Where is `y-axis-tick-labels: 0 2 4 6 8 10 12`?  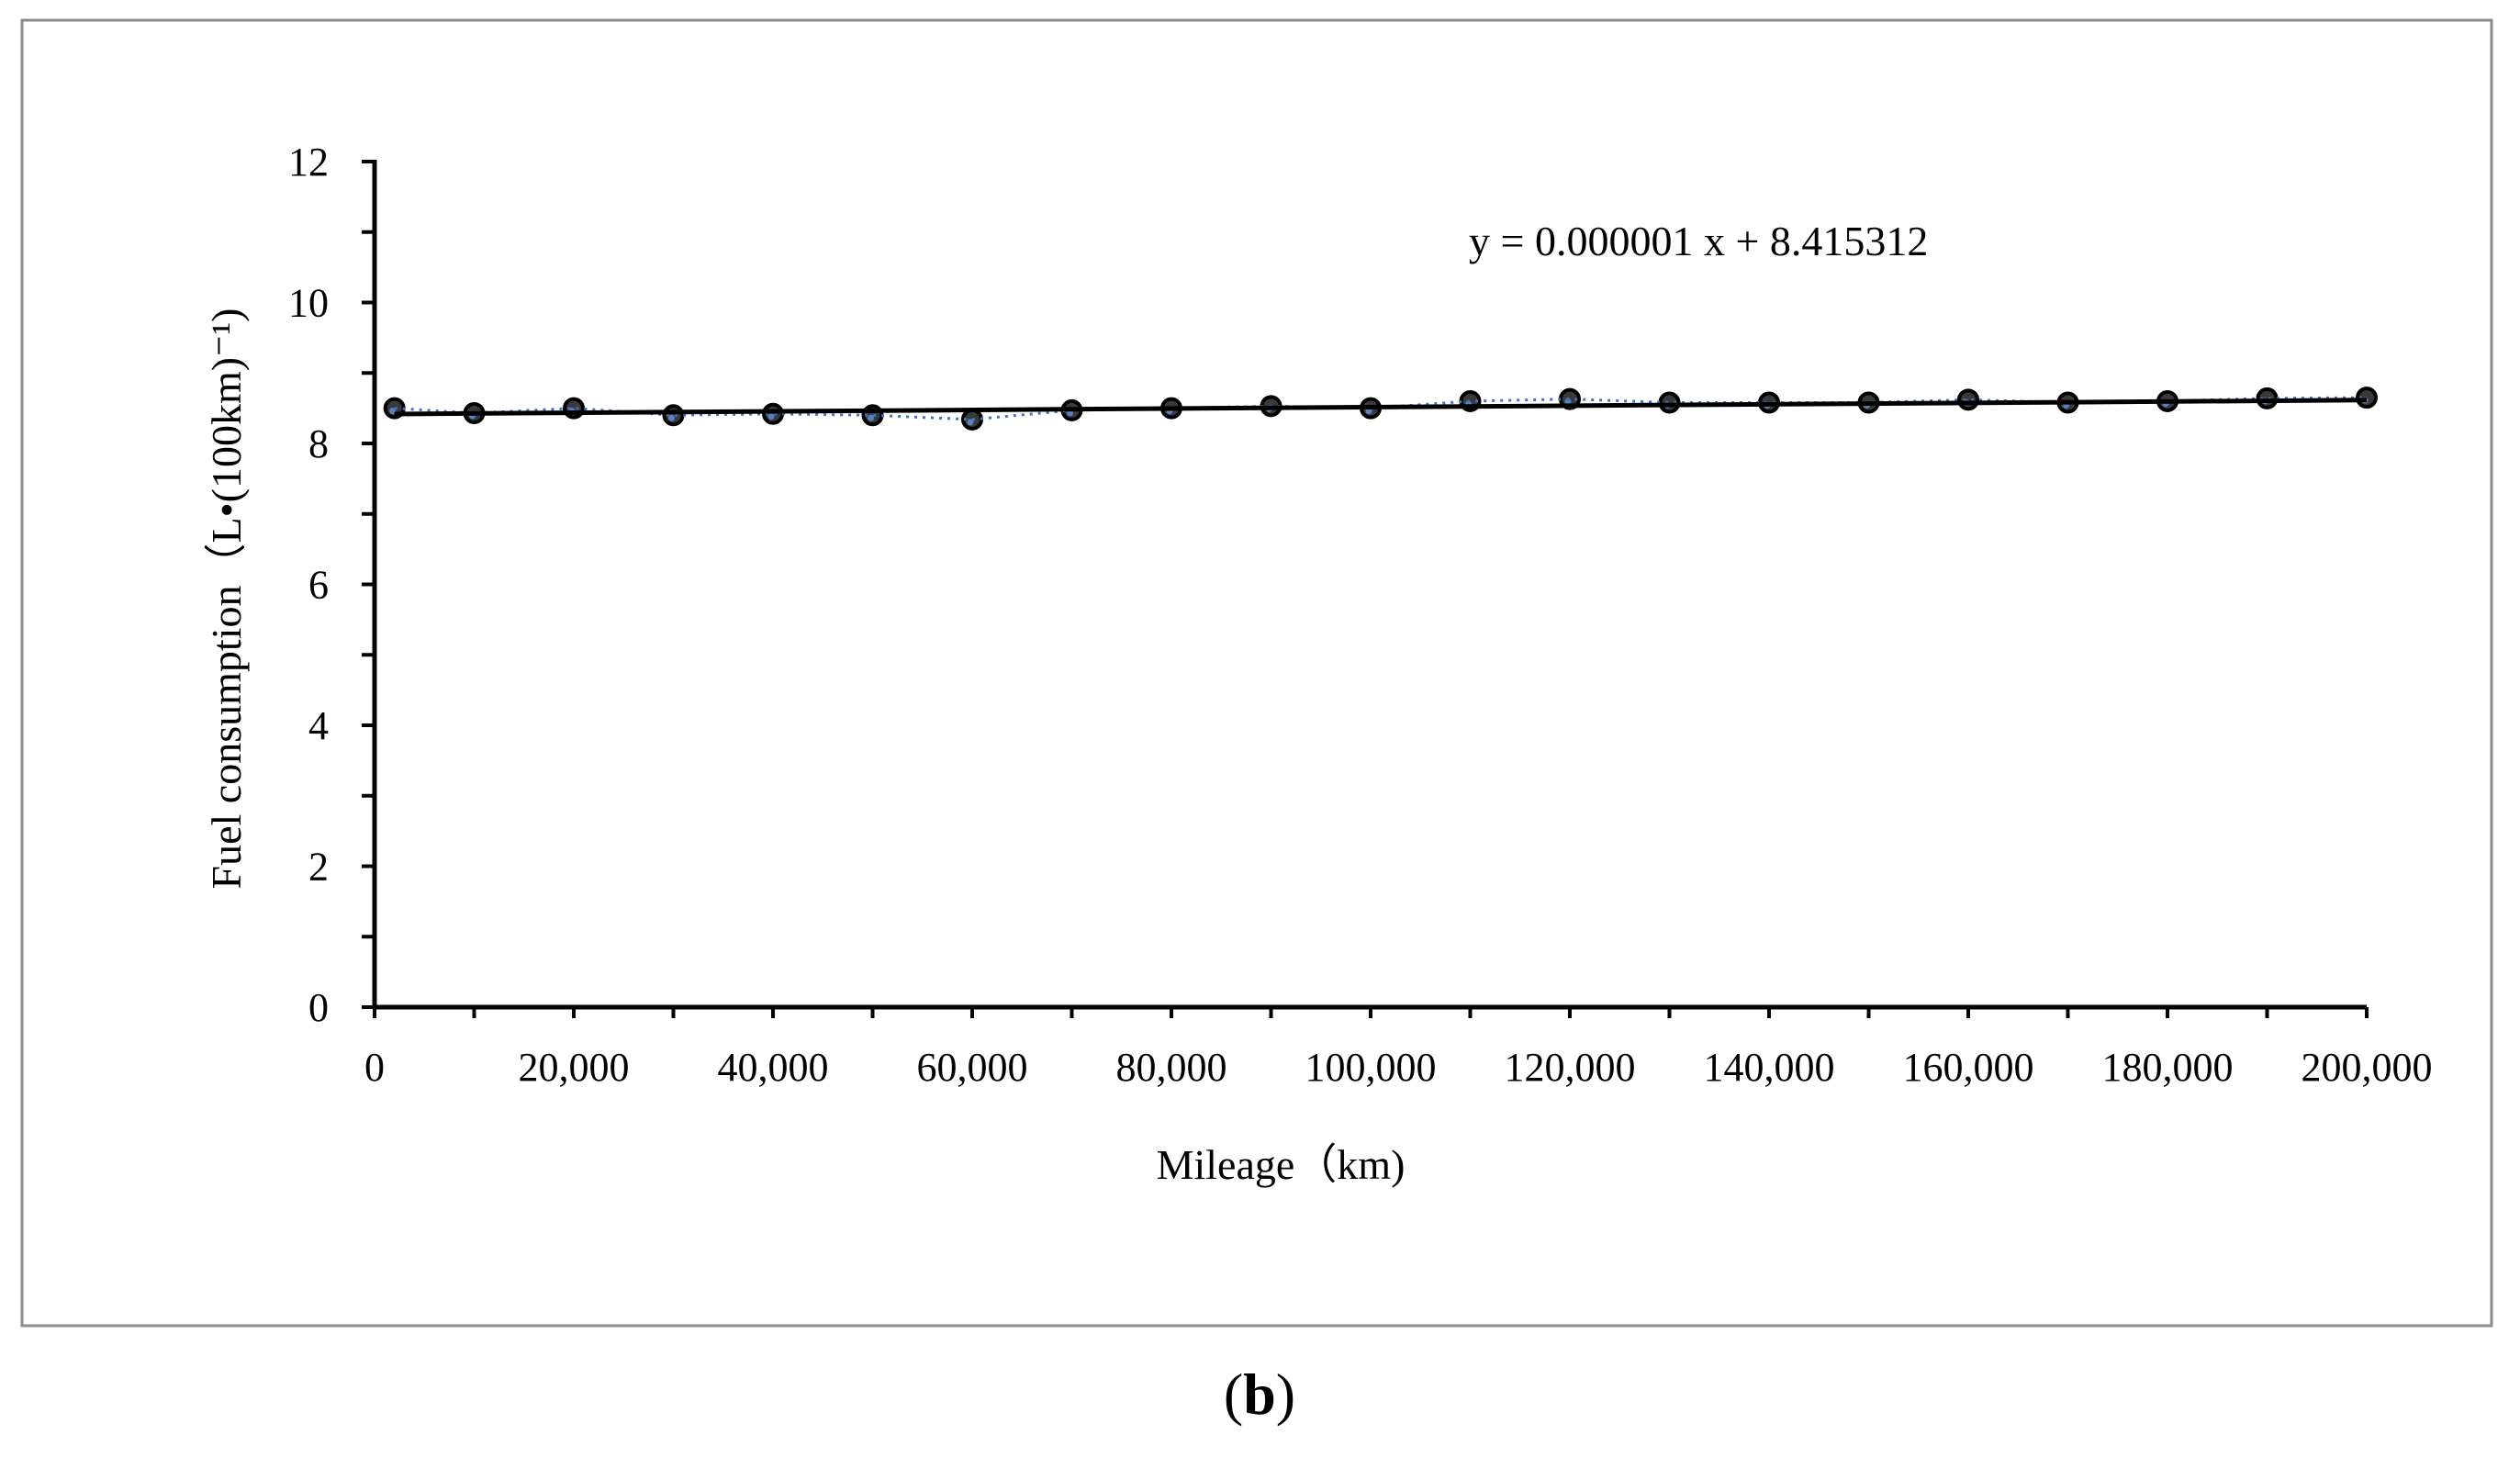
y-axis-tick-labels: 0 2 4 6 8 10 12 is located at coordinates (308, 585).